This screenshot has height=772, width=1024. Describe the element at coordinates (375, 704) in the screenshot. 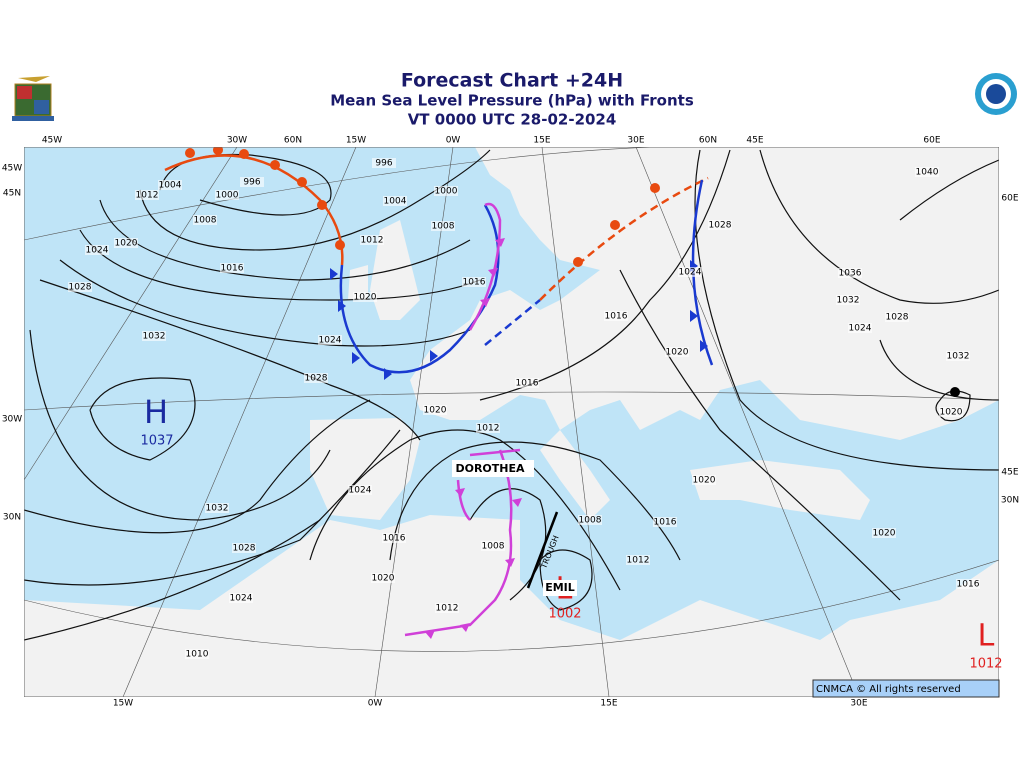

I see `lon-label: 0W` at that location.